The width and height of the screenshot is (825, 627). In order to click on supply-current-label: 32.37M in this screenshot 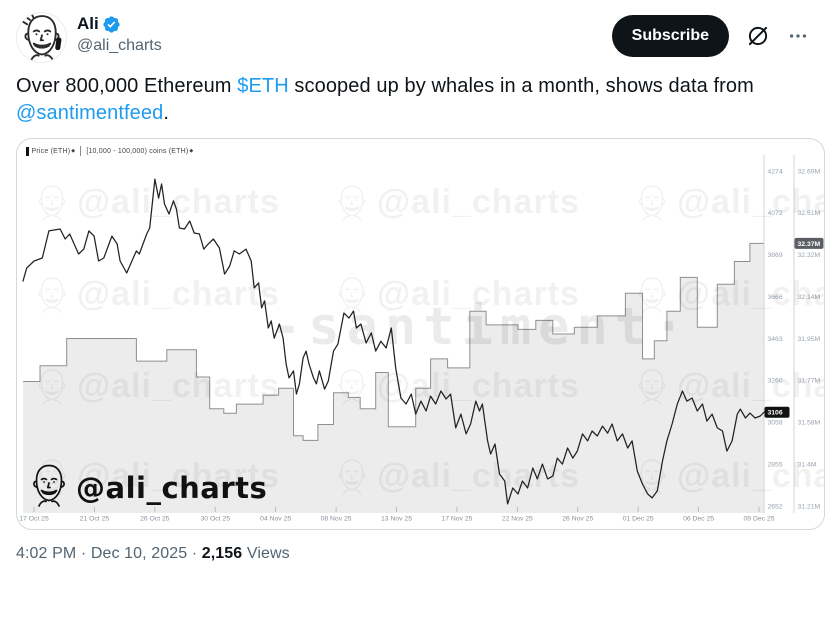, I will do `click(809, 244)`.